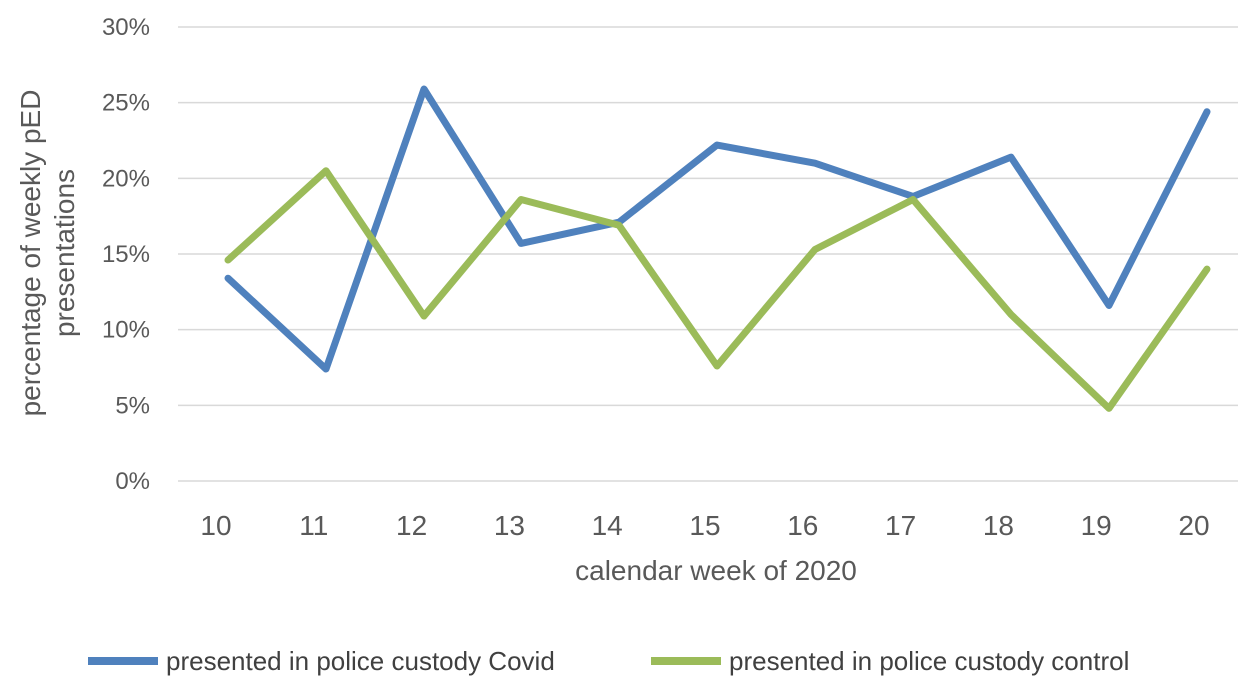 The width and height of the screenshot is (1244, 676). What do you see at coordinates (132, 405) in the screenshot?
I see `y-tick-label-1: 5%` at bounding box center [132, 405].